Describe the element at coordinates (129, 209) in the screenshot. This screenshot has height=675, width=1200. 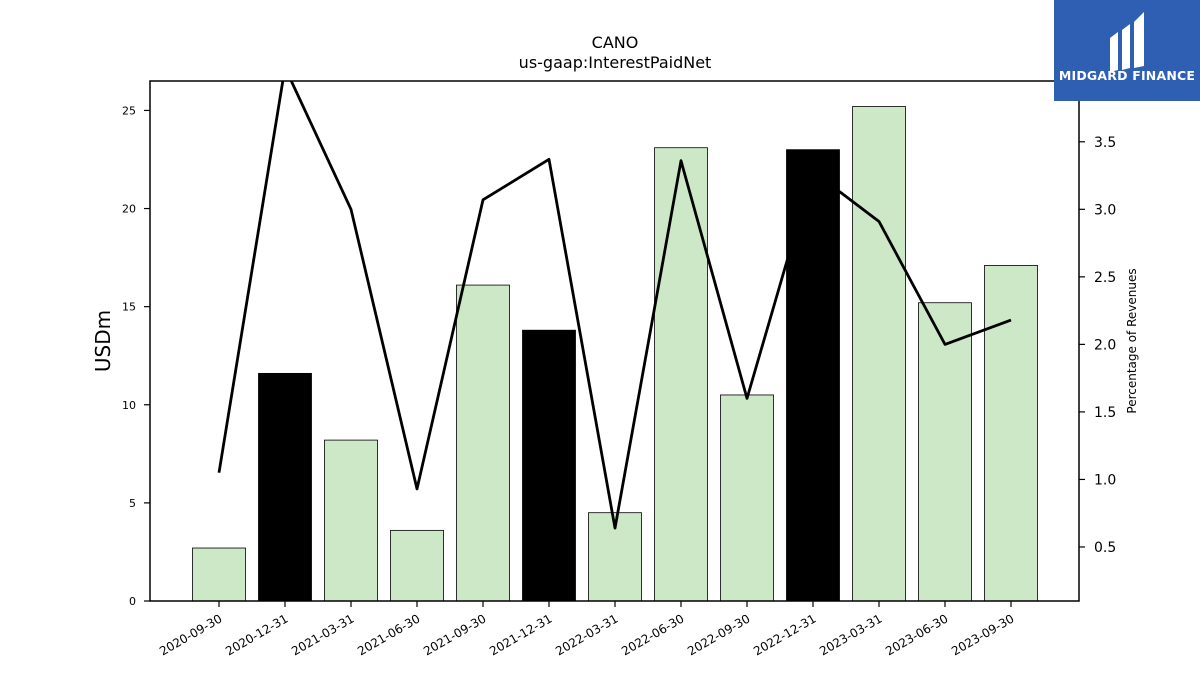
I see `y-tick-label: 20` at that location.